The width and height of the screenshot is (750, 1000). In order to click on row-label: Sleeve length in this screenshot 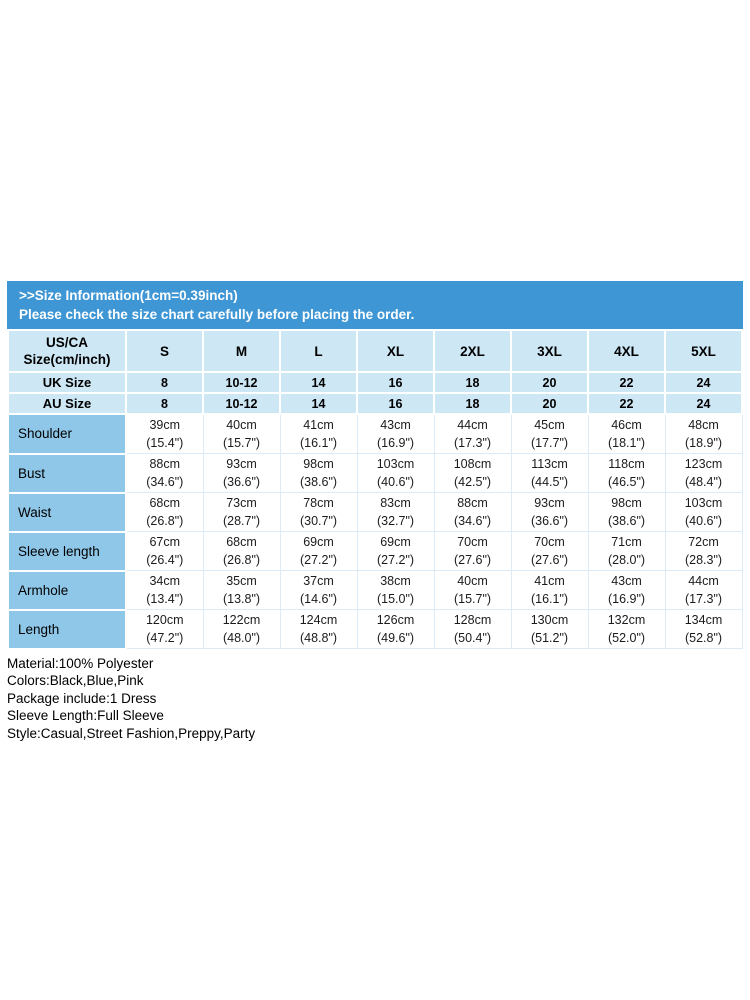, I will do `click(67, 551)`.